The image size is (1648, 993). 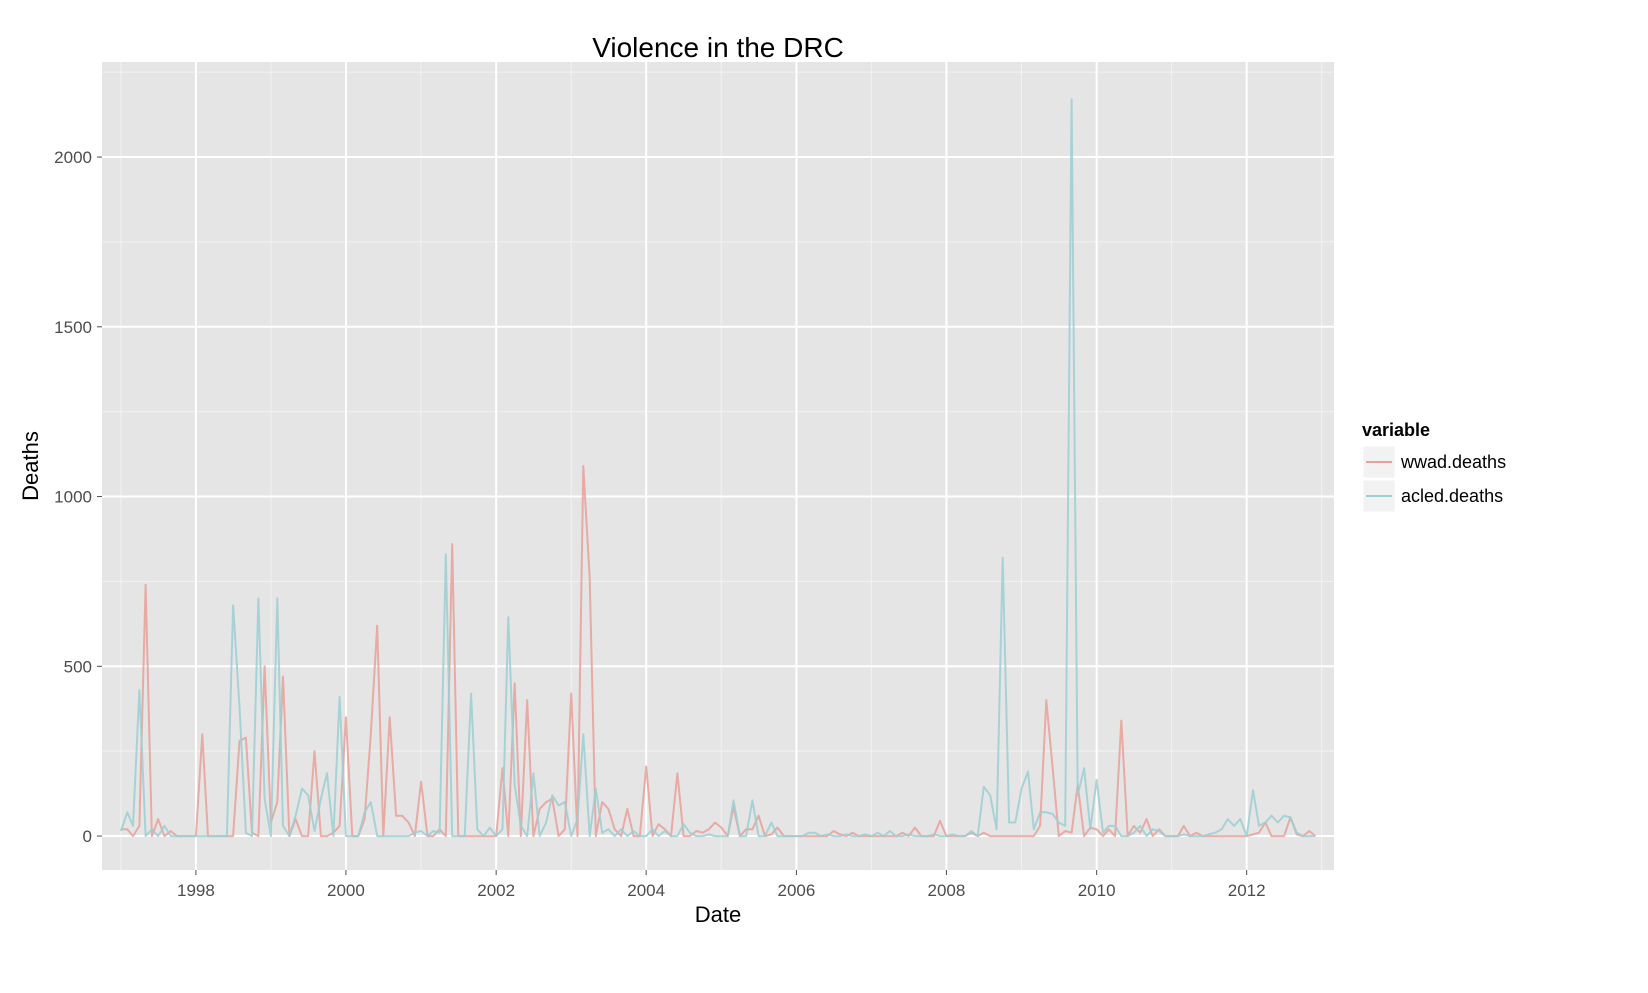 I want to click on x-tick-label: 2010, so click(x=1097, y=890).